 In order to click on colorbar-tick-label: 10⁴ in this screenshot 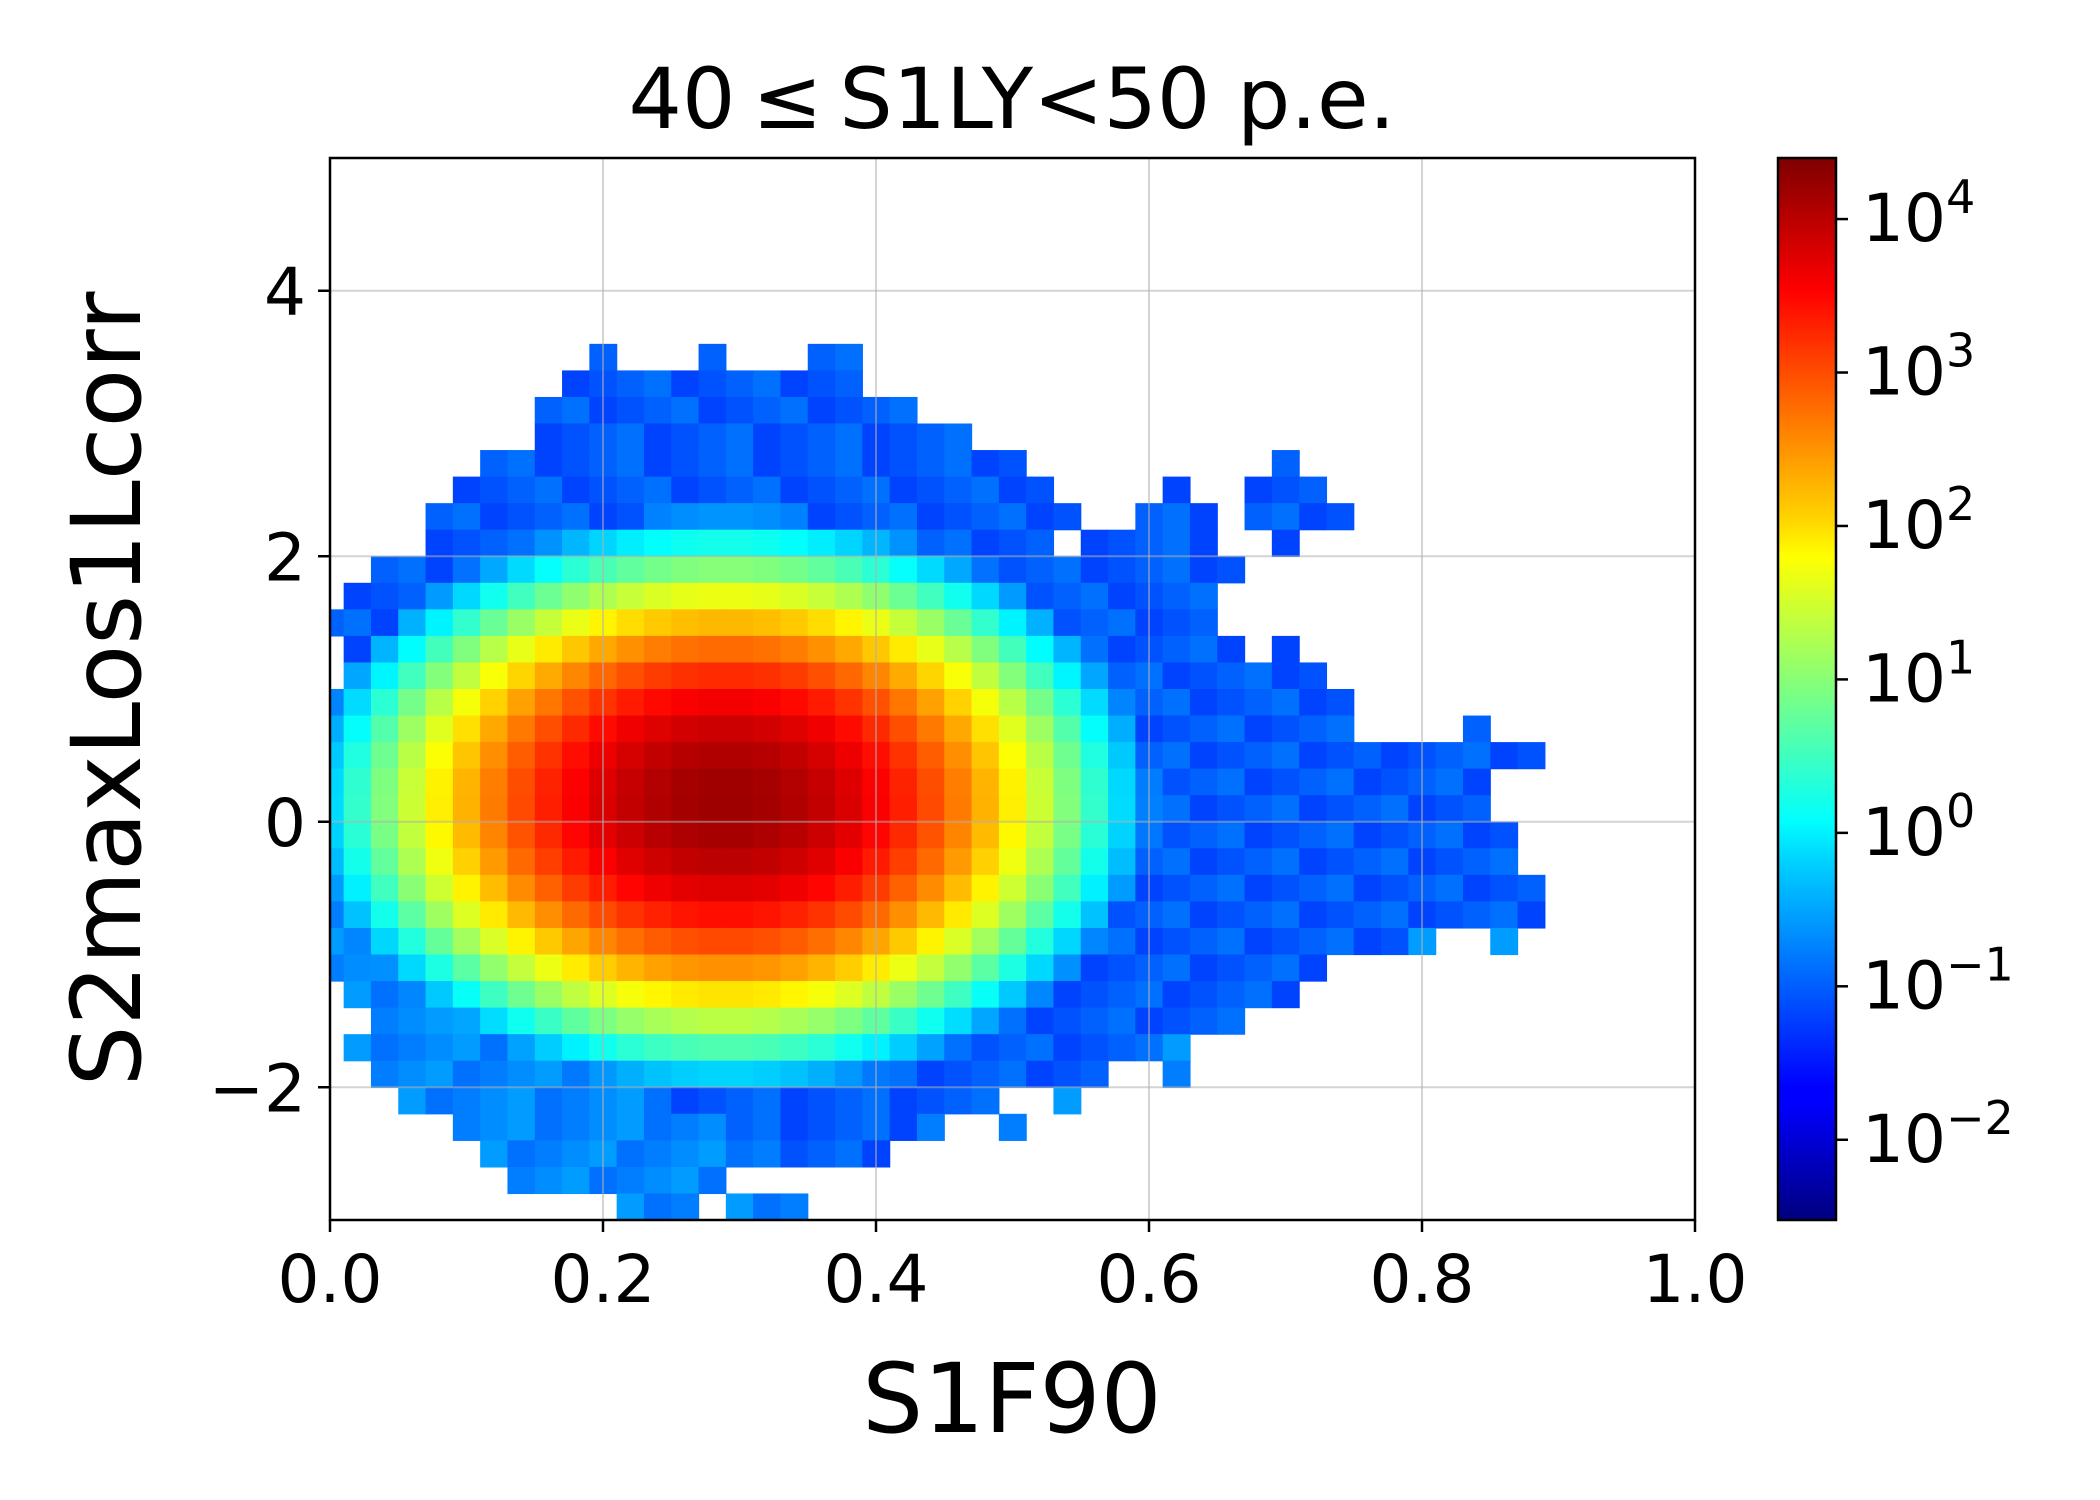, I will do `click(1918, 213)`.